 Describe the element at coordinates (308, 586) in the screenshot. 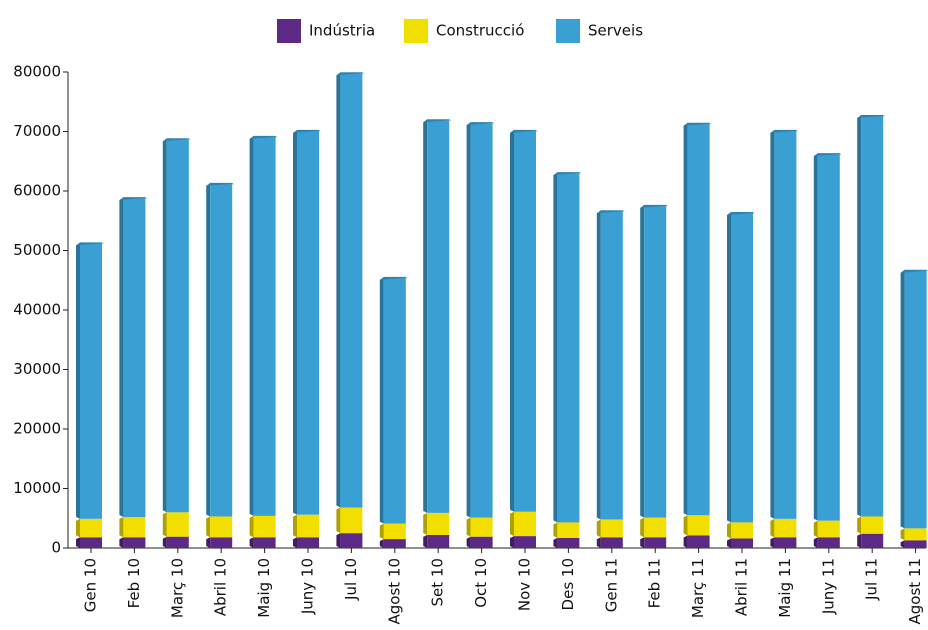

I see `x-tick-label: Juny 10` at that location.